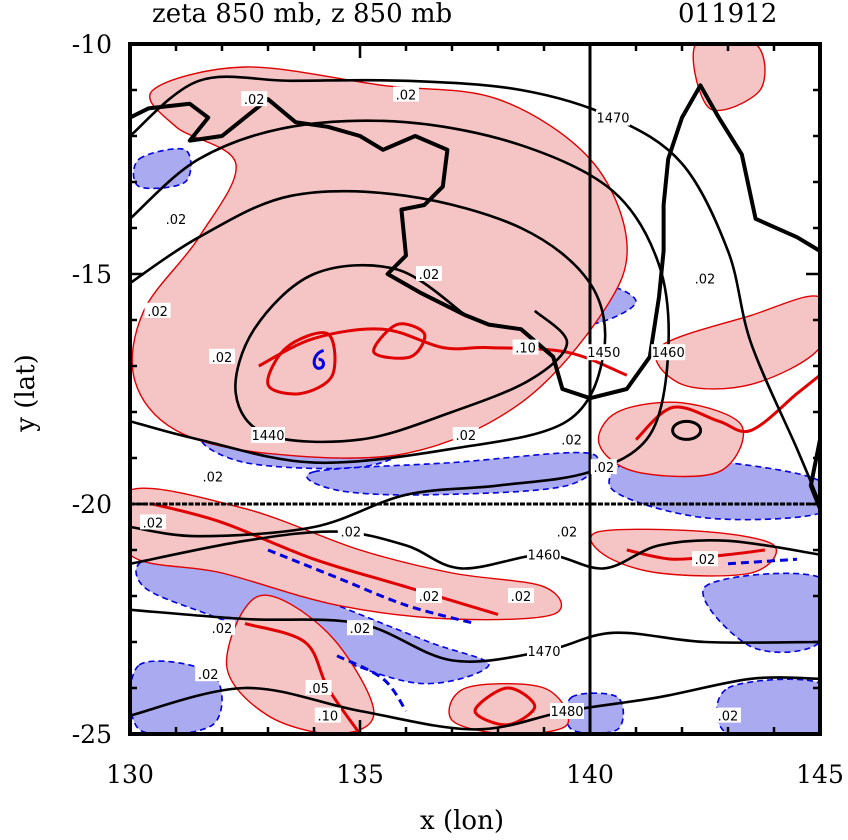  I want to click on zeta-contour-label-5: .02, so click(222, 358).